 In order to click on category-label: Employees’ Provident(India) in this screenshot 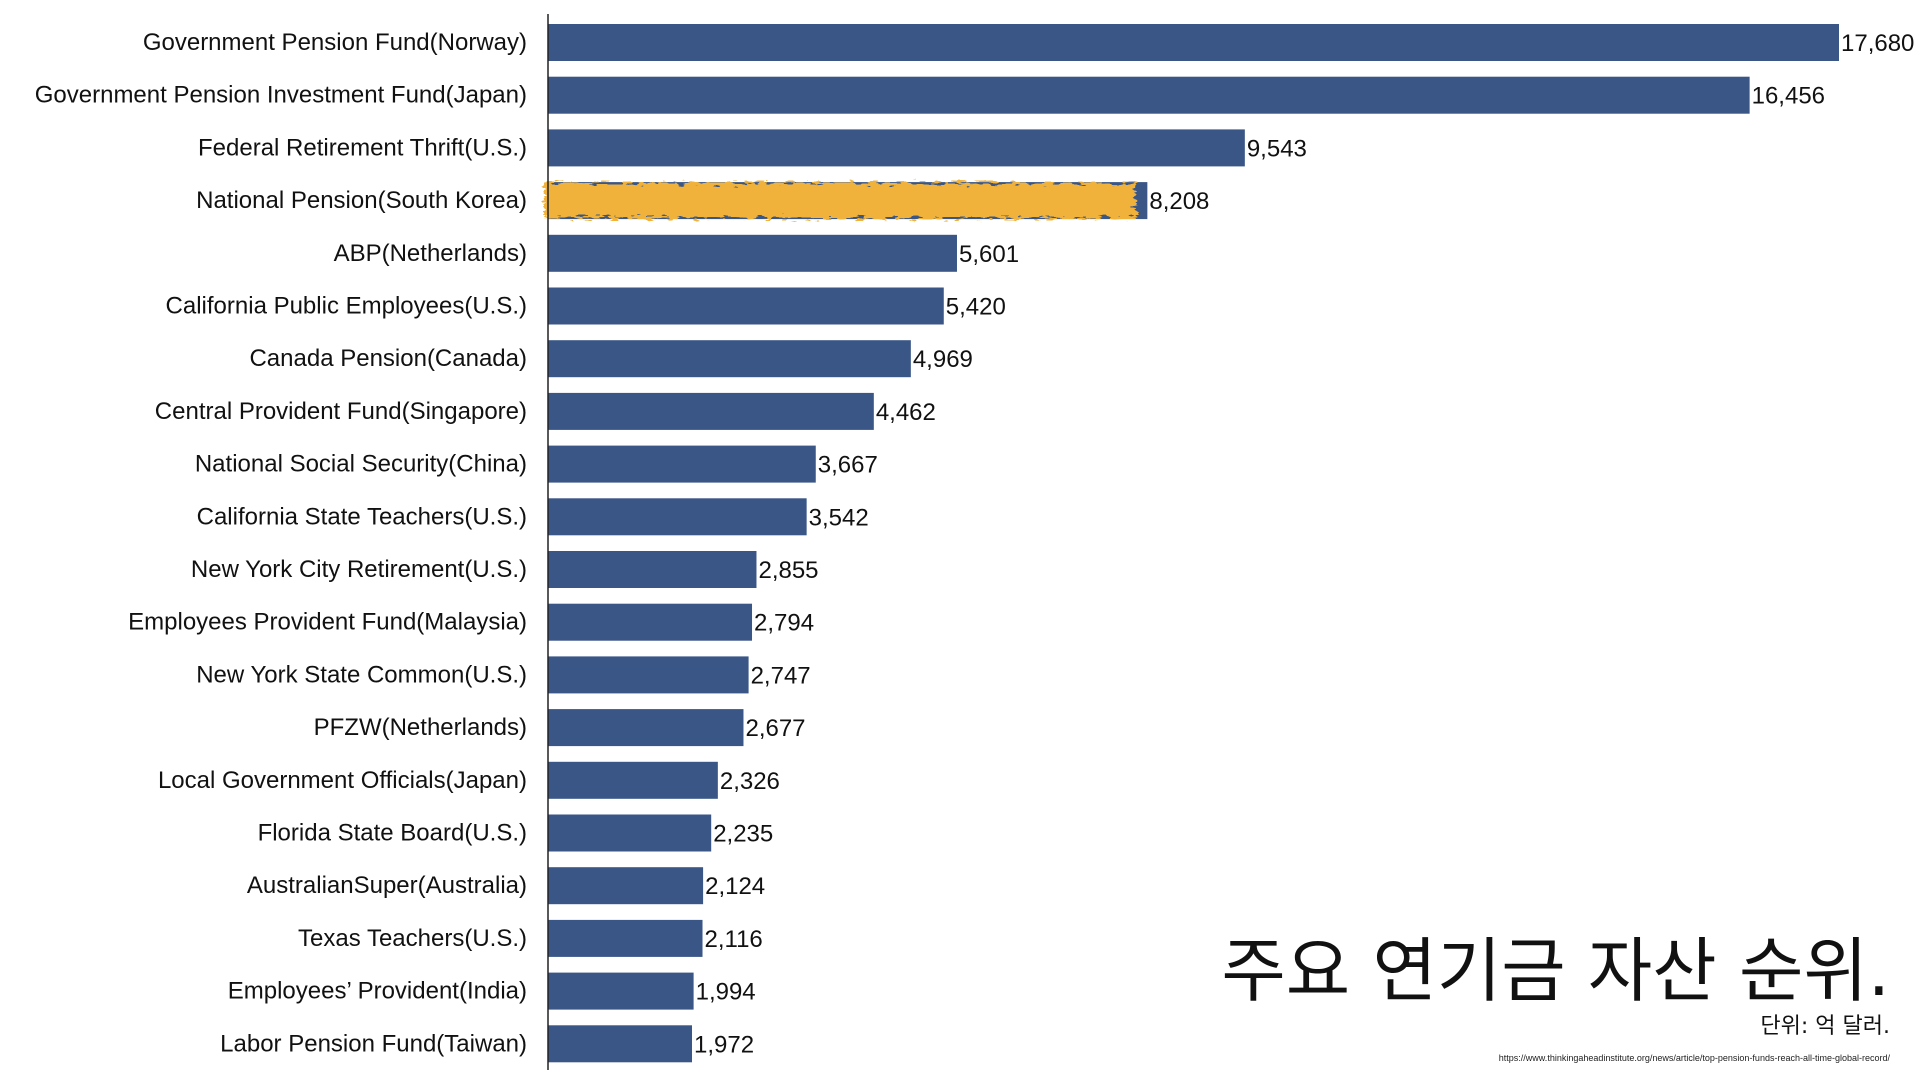, I will do `click(377, 991)`.